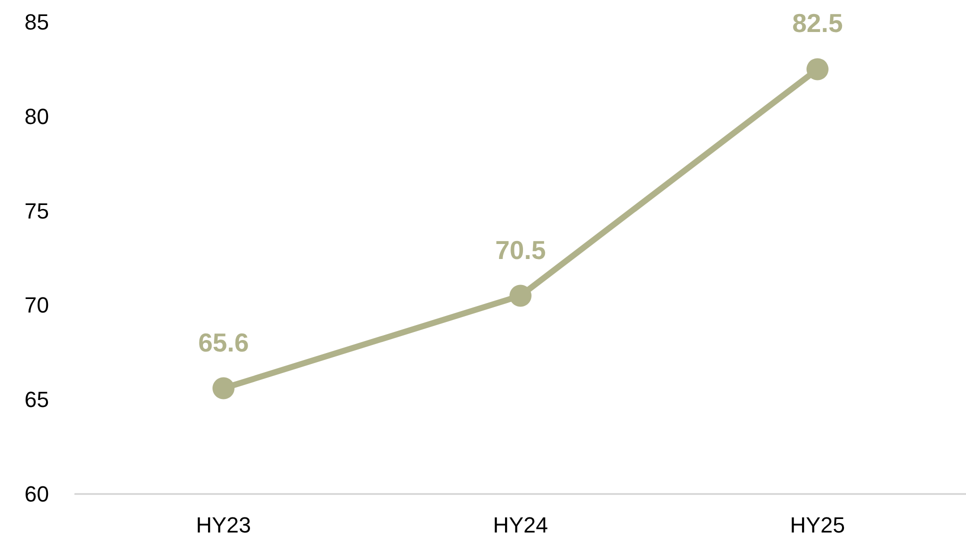 This screenshot has width=966, height=549. What do you see at coordinates (520, 525) in the screenshot?
I see `x-tick-label: HY24` at bounding box center [520, 525].